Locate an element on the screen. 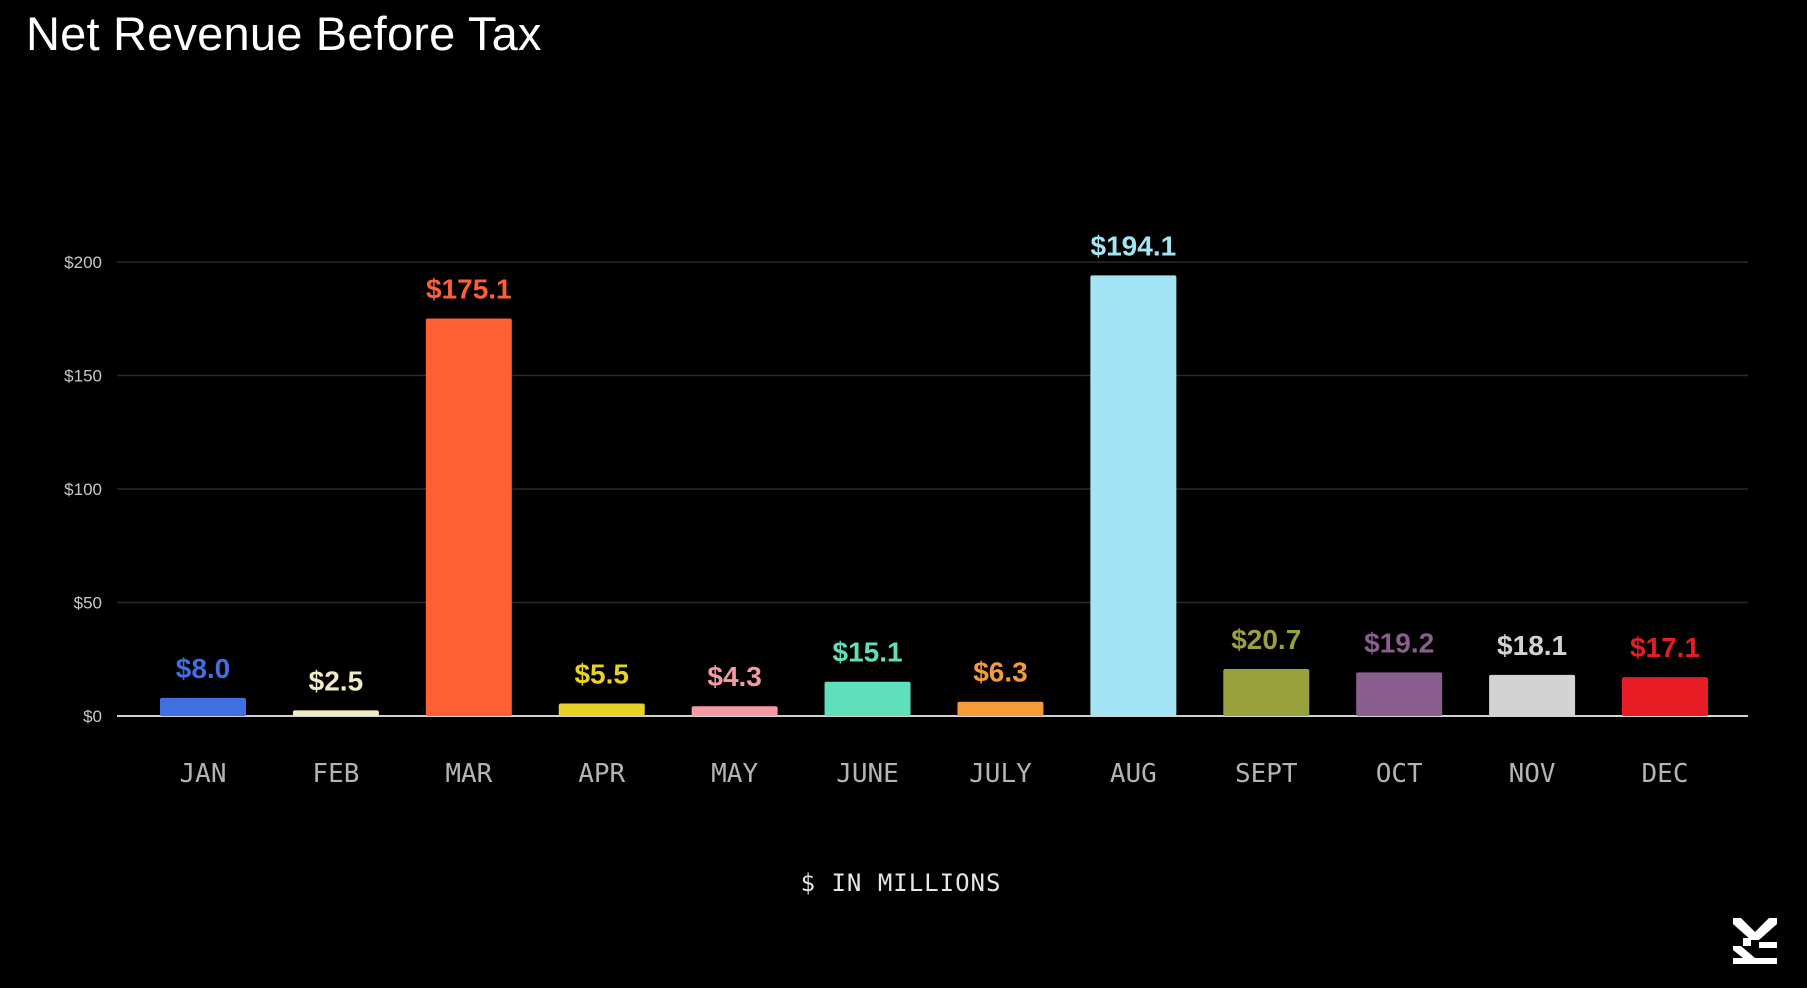 This screenshot has height=988, width=1807. data-label-may: $4.3 is located at coordinates (734, 676).